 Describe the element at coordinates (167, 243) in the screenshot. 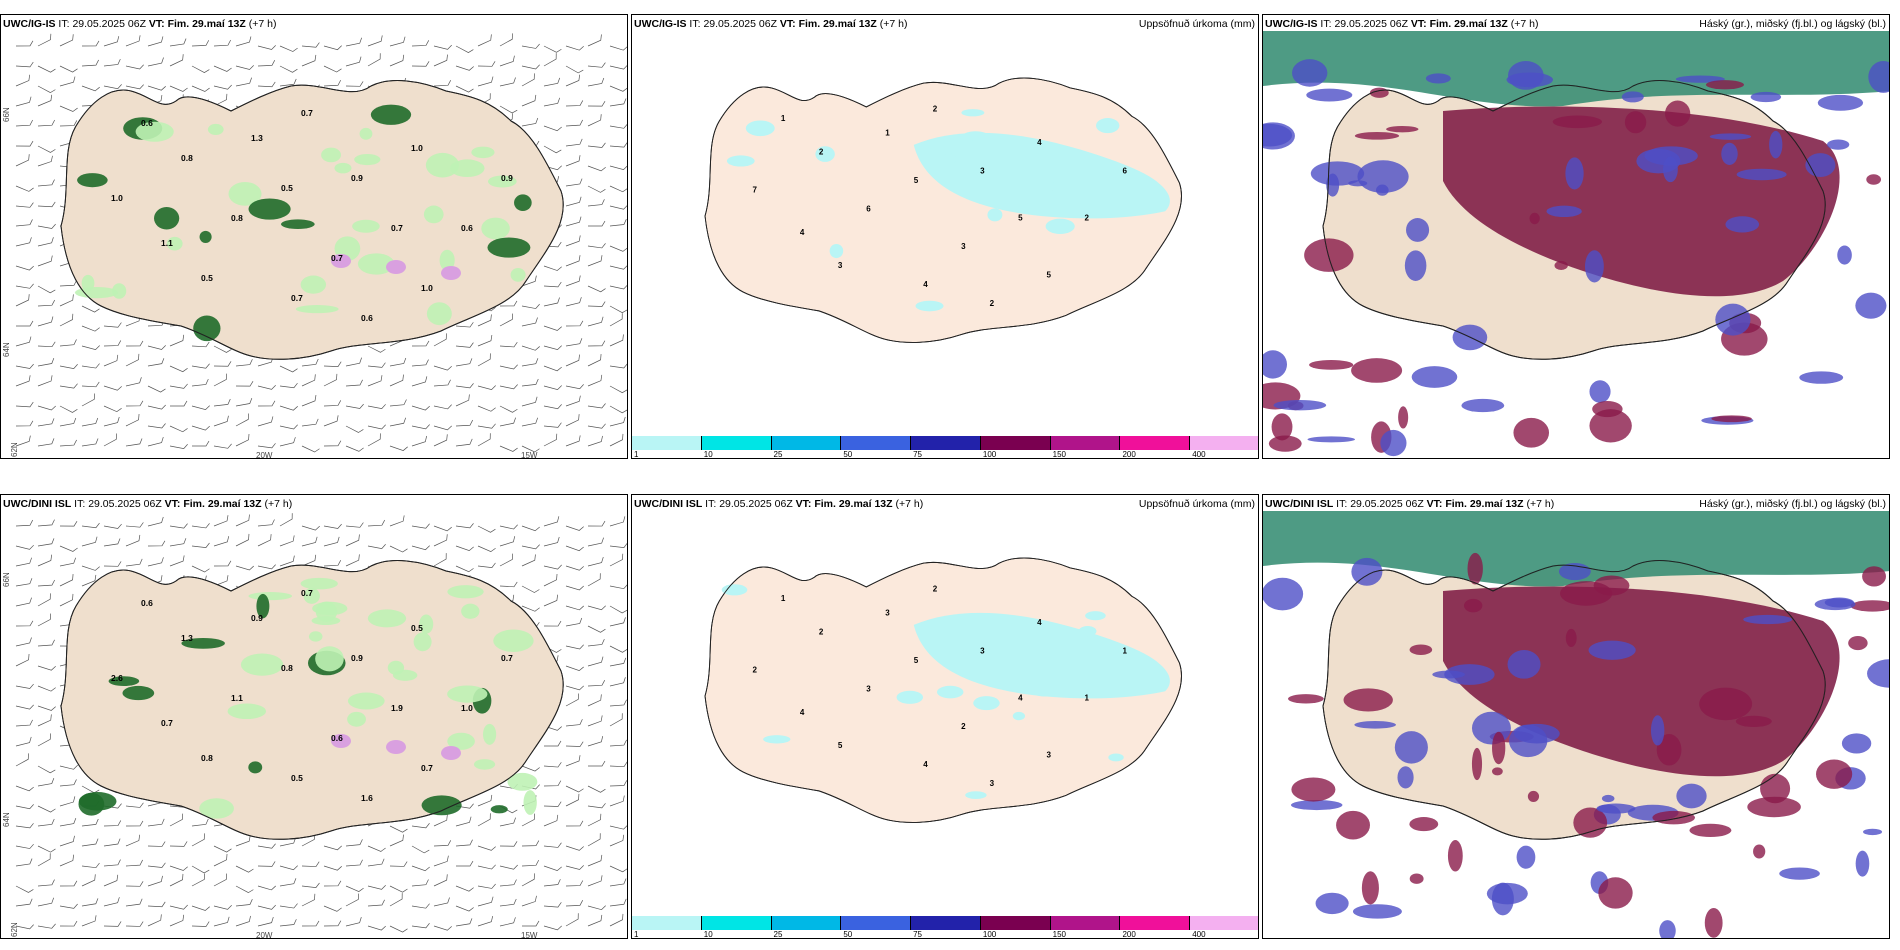

I see `value-label: 1.1` at that location.